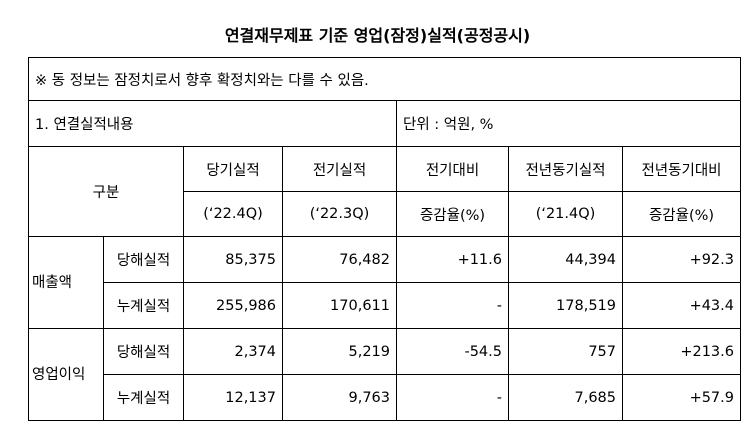 The width and height of the screenshot is (755, 442). What do you see at coordinates (339, 169) in the screenshot?
I see `column-name: 전기실적` at bounding box center [339, 169].